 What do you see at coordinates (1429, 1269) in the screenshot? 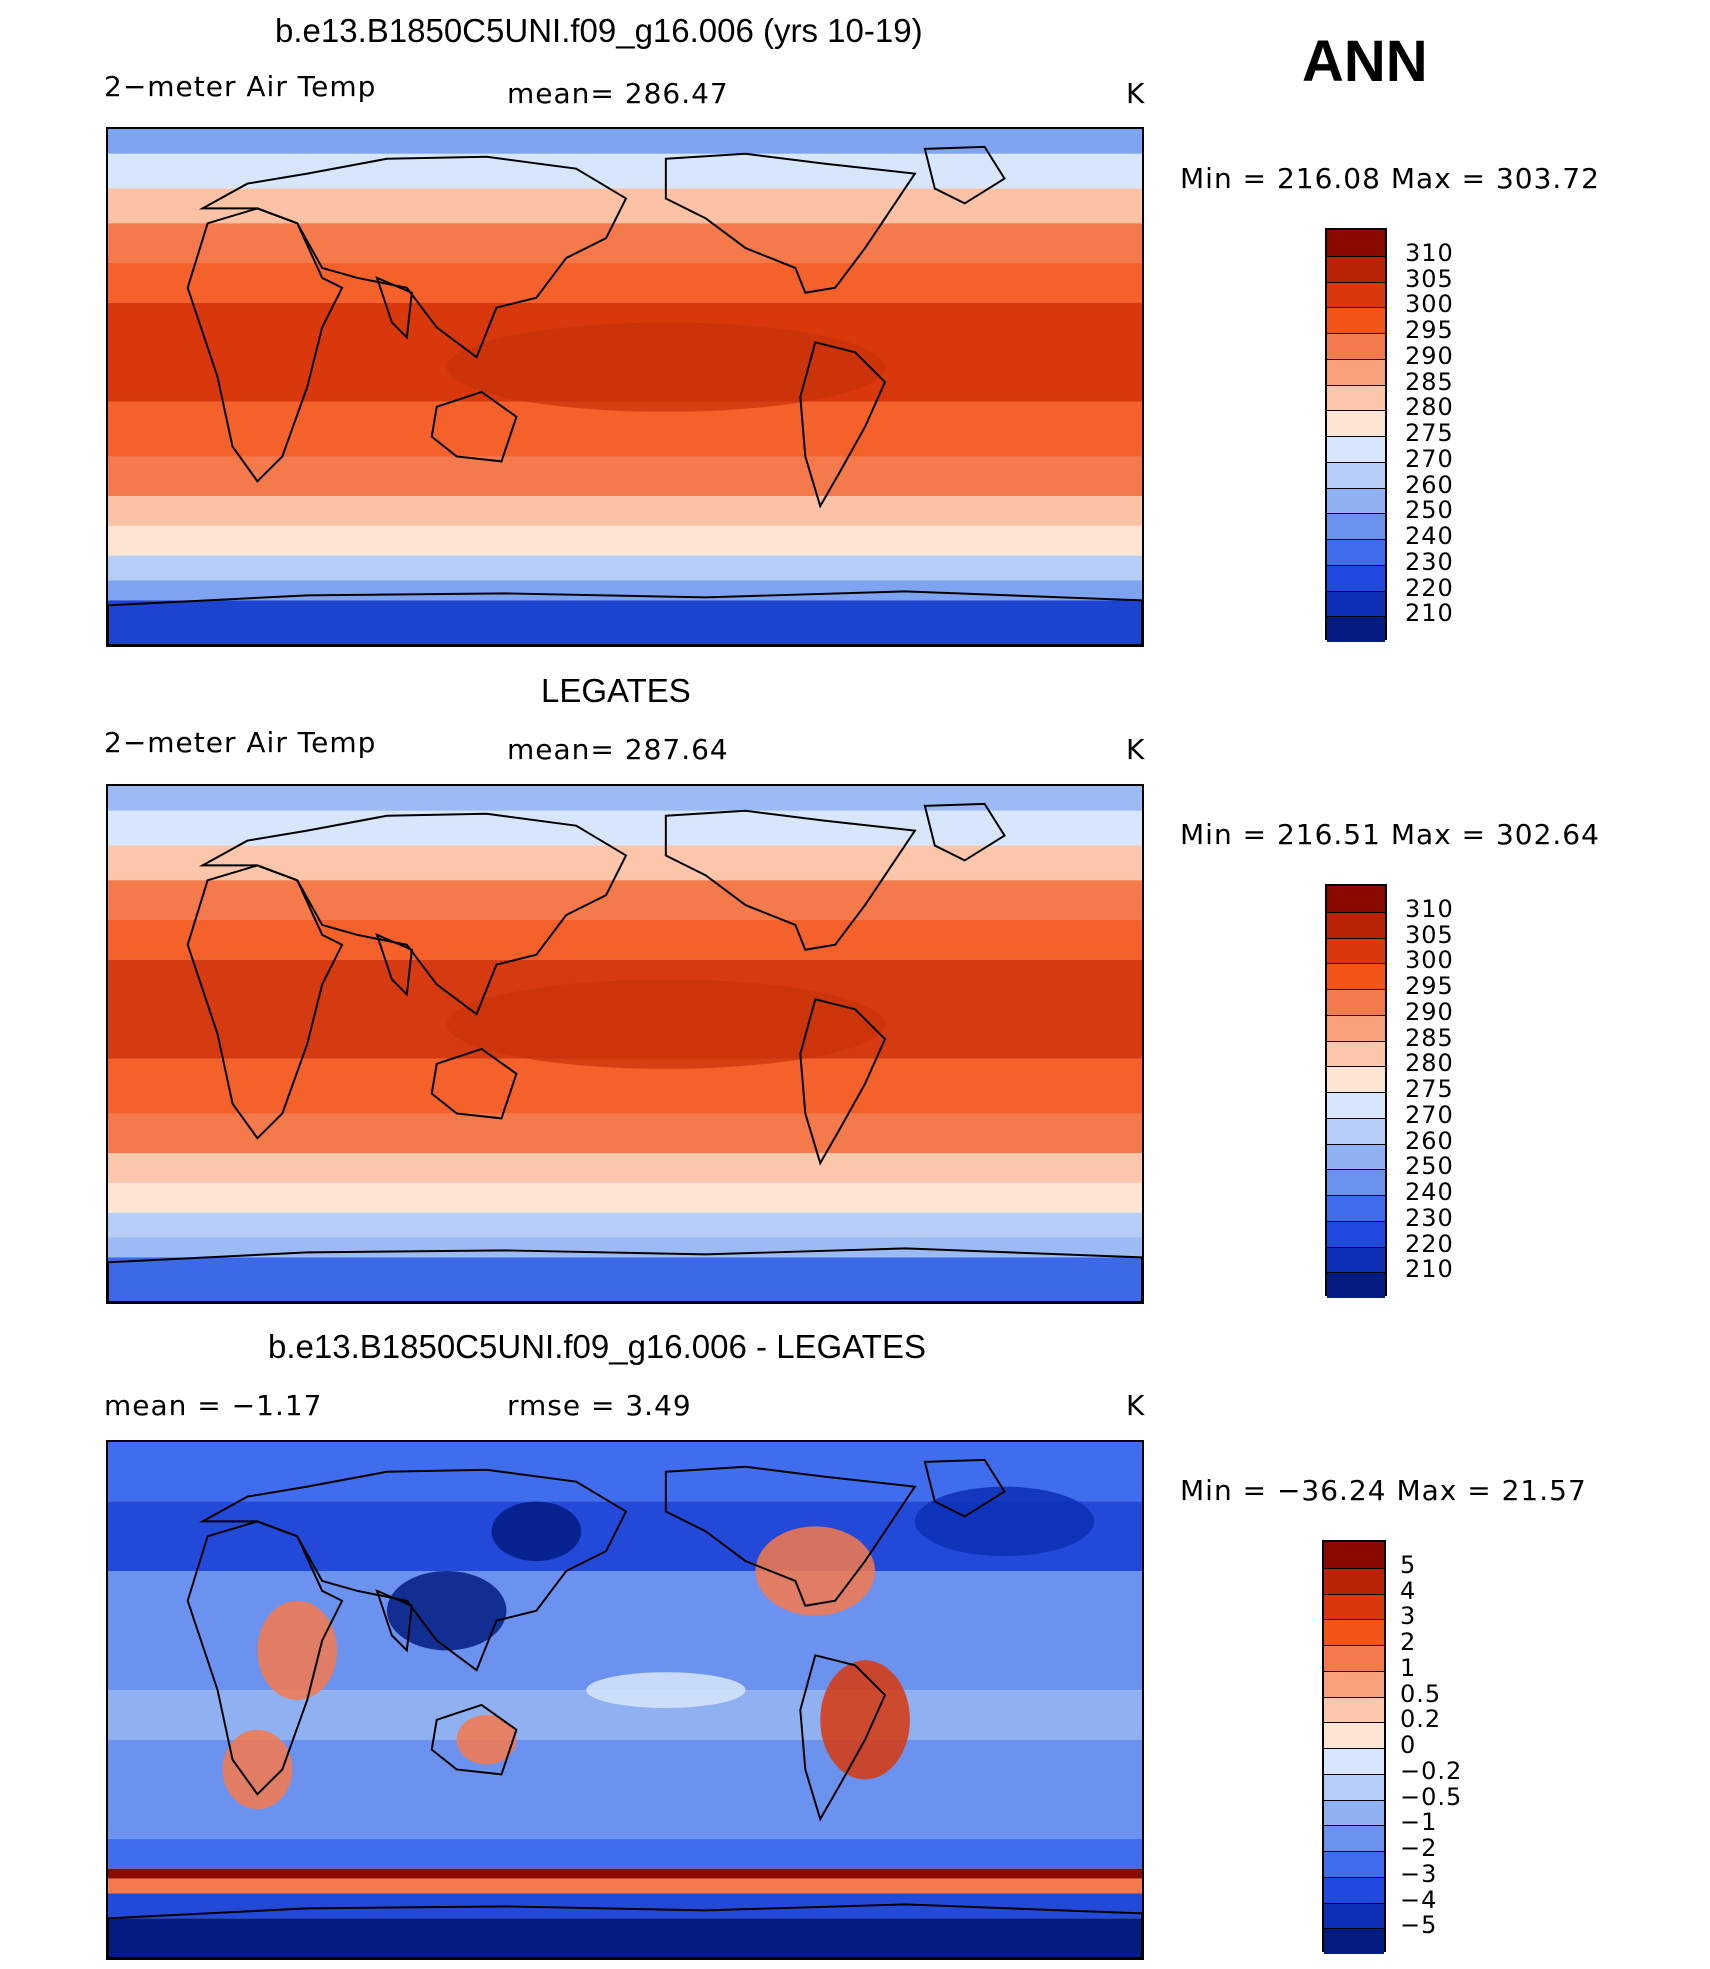
I see `colorbar-tick-label: 210` at bounding box center [1429, 1269].